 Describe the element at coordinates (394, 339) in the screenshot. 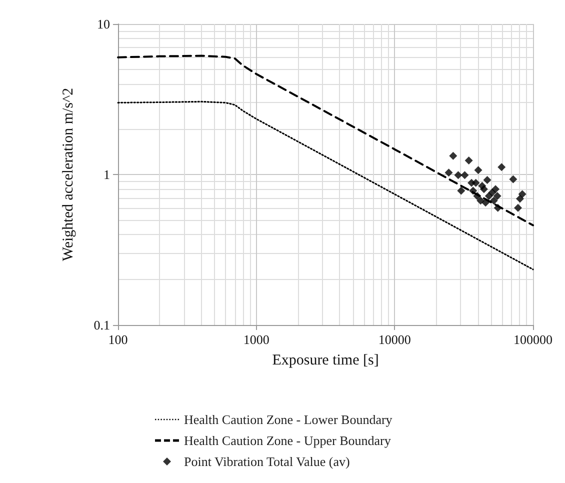

I see `x-tick-label: 10000` at that location.